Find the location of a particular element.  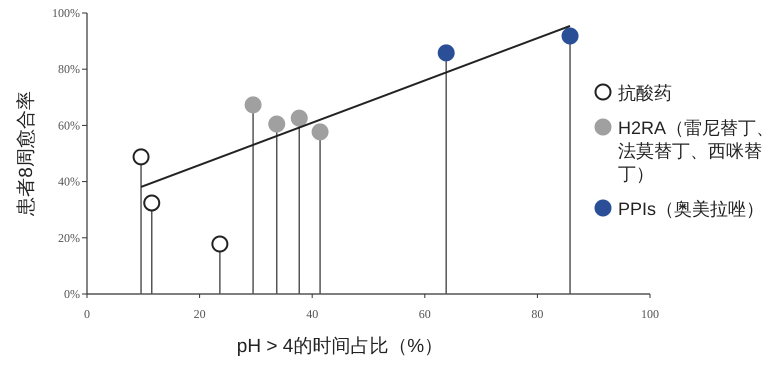

x-tick-label: 60 is located at coordinates (424, 314).